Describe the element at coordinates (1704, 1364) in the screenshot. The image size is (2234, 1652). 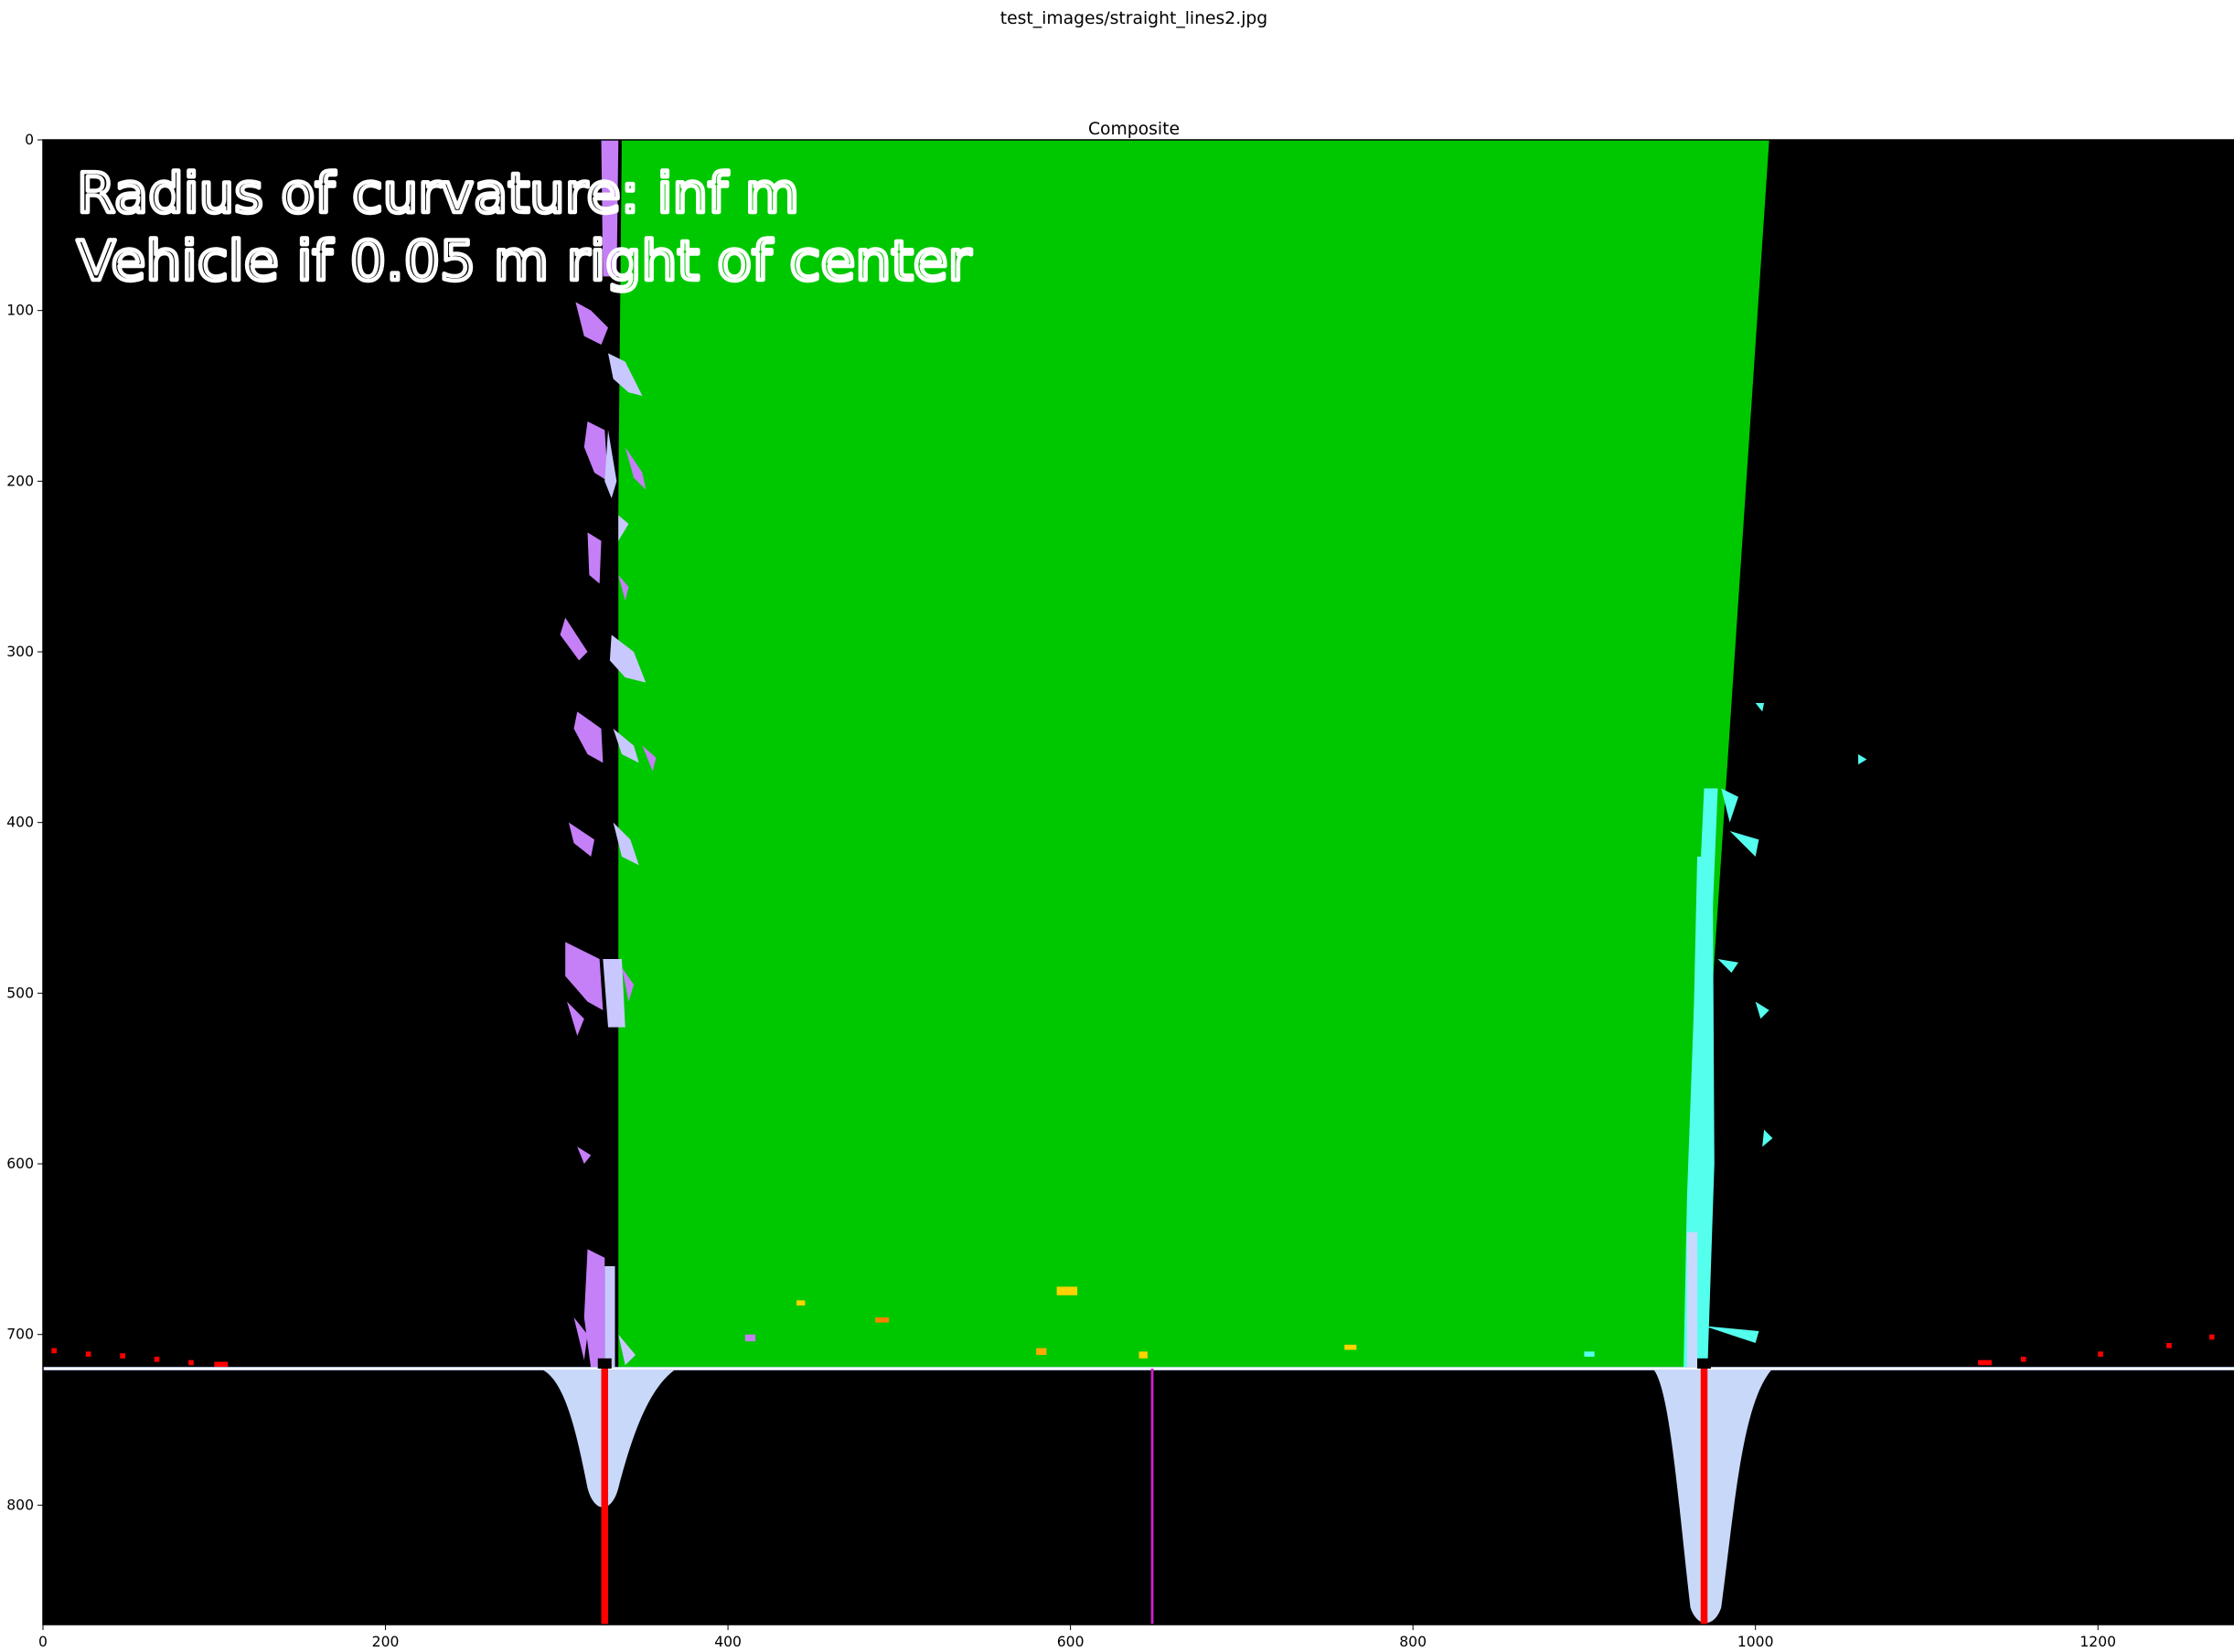
I see `right-lane-base-cap` at that location.